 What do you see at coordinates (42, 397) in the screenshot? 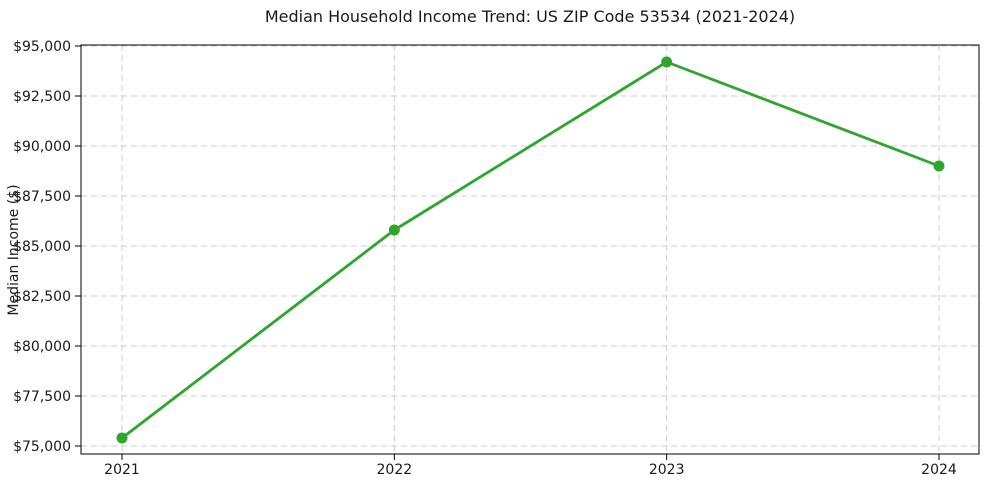
I see `y-tick-label: $77,500` at bounding box center [42, 397].